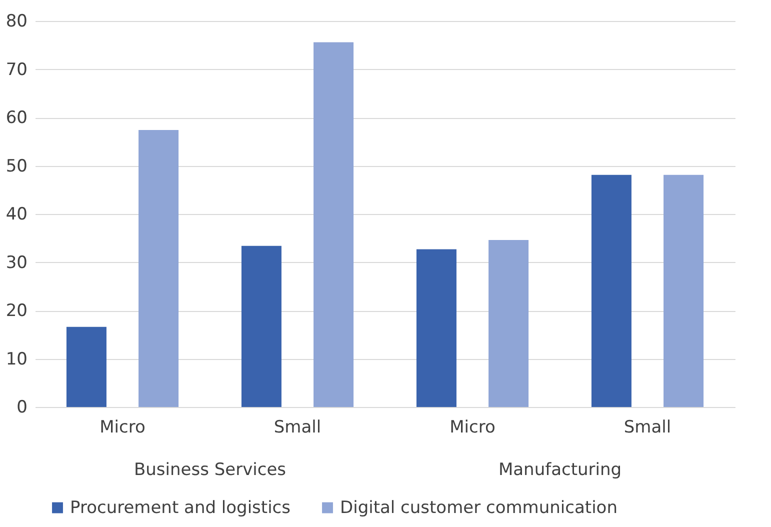 The image size is (771, 527). What do you see at coordinates (479, 508) in the screenshot?
I see `legend-label: Digital customer communication` at bounding box center [479, 508].